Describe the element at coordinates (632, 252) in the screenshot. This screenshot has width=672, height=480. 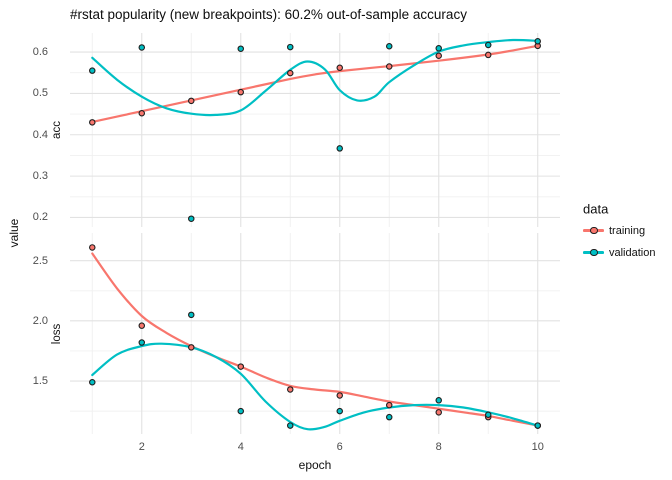
I see `legend-label: validation` at that location.